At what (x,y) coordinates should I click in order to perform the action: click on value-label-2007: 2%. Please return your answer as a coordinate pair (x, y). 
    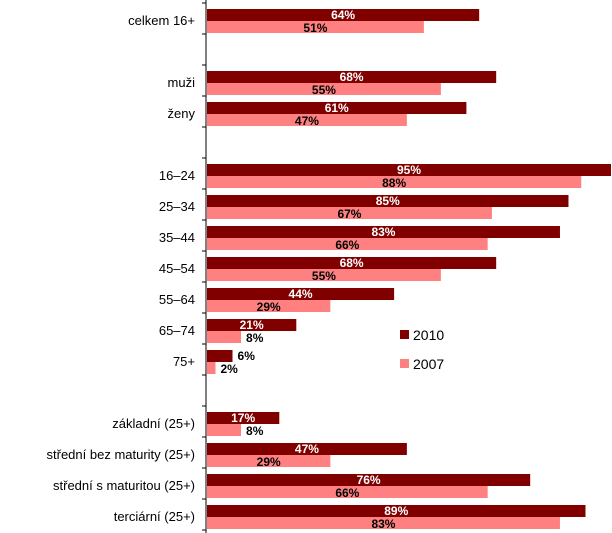
    Looking at the image, I should click on (230, 369).